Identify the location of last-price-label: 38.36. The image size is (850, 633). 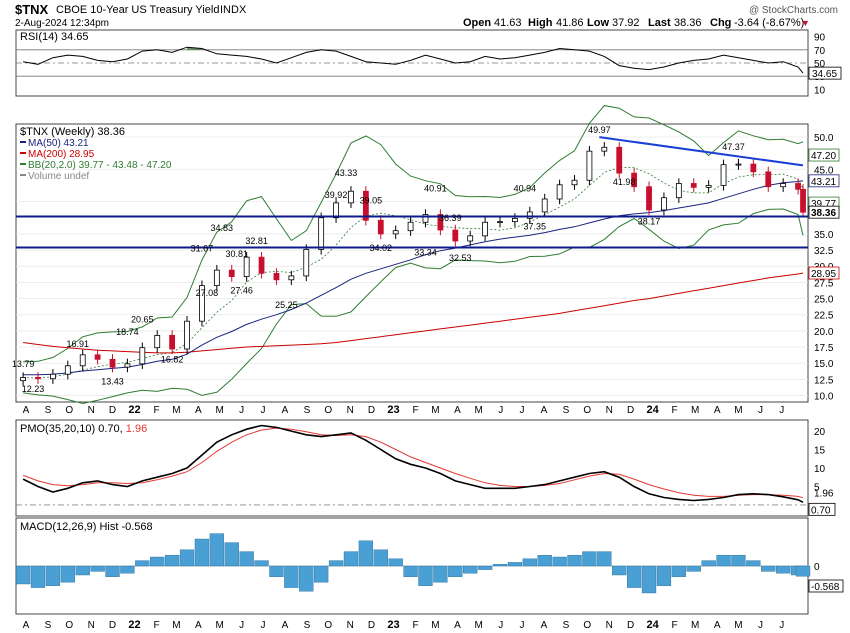
(823, 213).